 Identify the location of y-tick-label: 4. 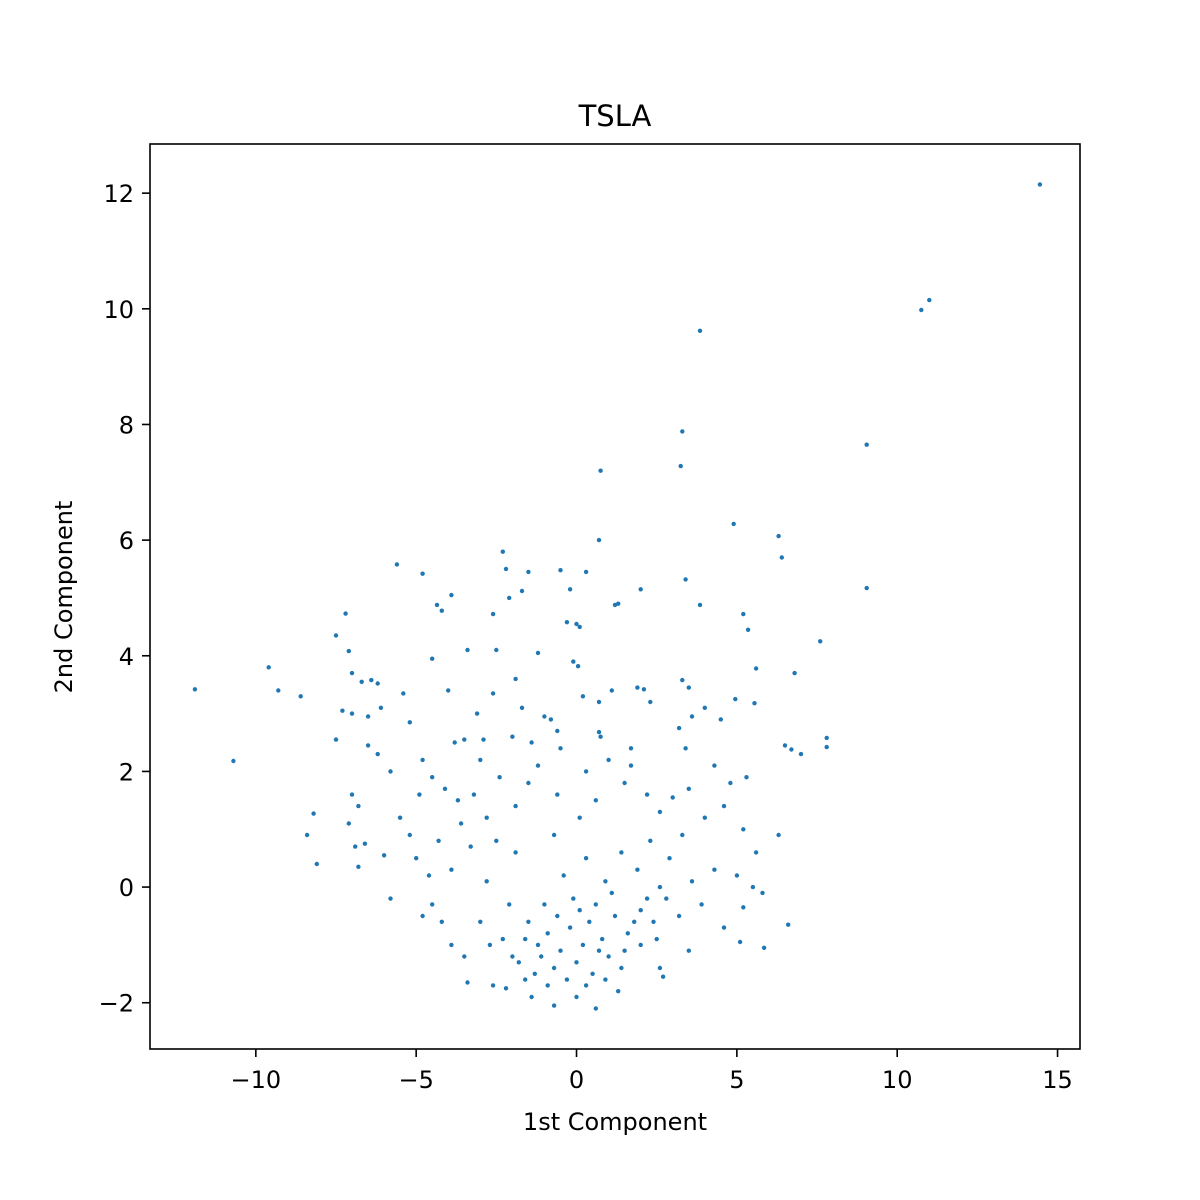
(126, 657).